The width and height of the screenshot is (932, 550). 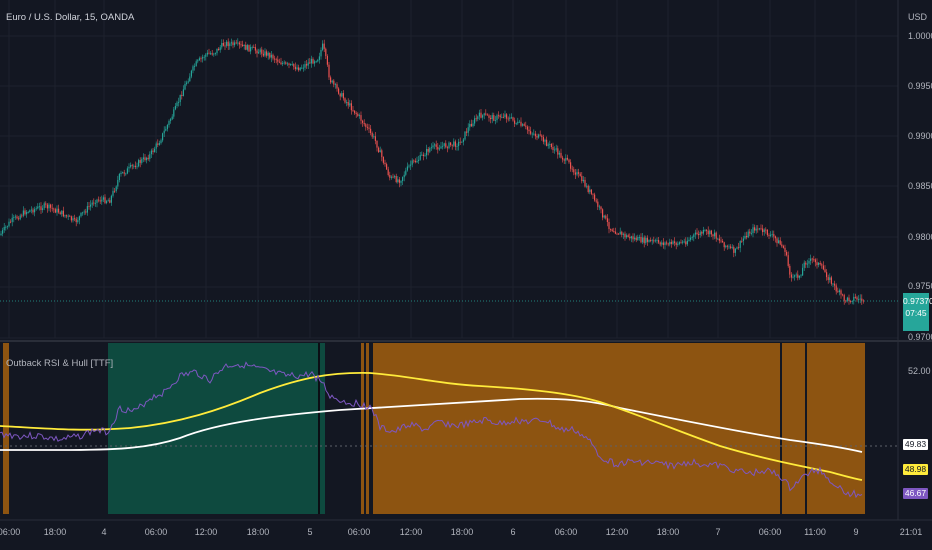 I want to click on x-axis-label: 12:00, so click(x=411, y=532).